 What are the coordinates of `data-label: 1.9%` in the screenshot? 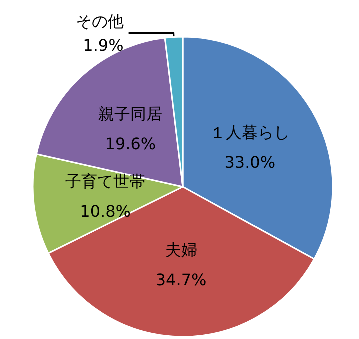 It's located at (103, 45).